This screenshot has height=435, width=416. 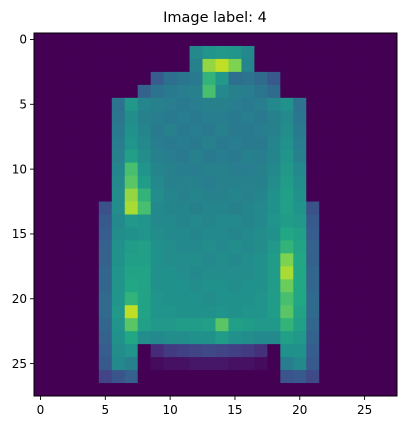 What do you see at coordinates (23, 202) in the screenshot?
I see `y-axis-ticks: 0 5 10 15 20 25` at bounding box center [23, 202].